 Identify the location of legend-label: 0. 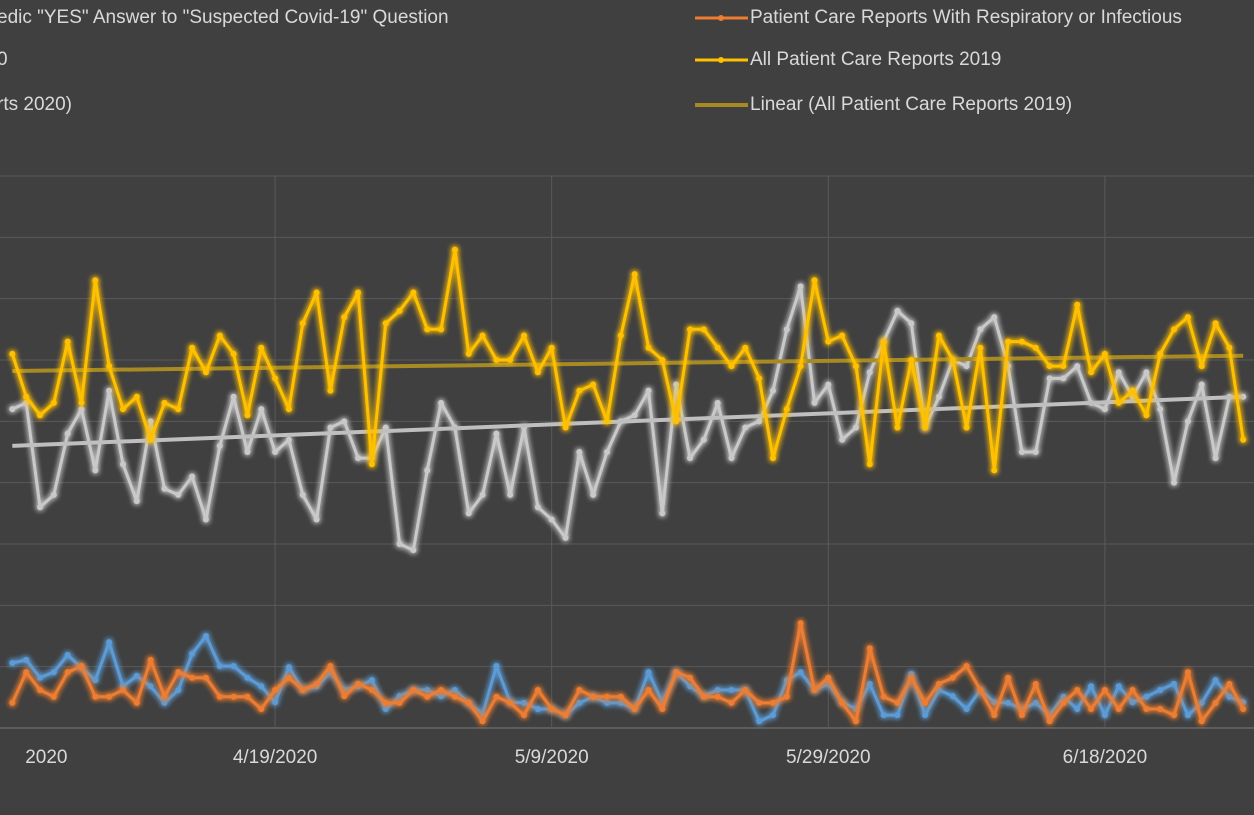
(4, 59).